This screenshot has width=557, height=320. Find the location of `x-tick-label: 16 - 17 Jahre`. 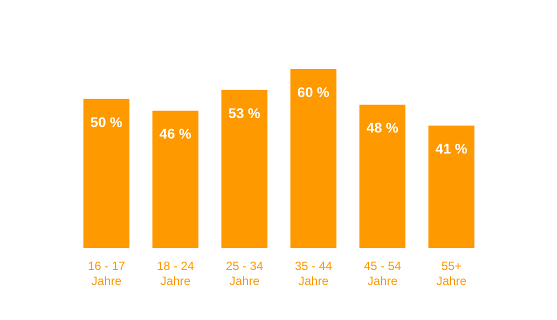

x-tick-label: 16 - 17 Jahre is located at coordinates (107, 273).